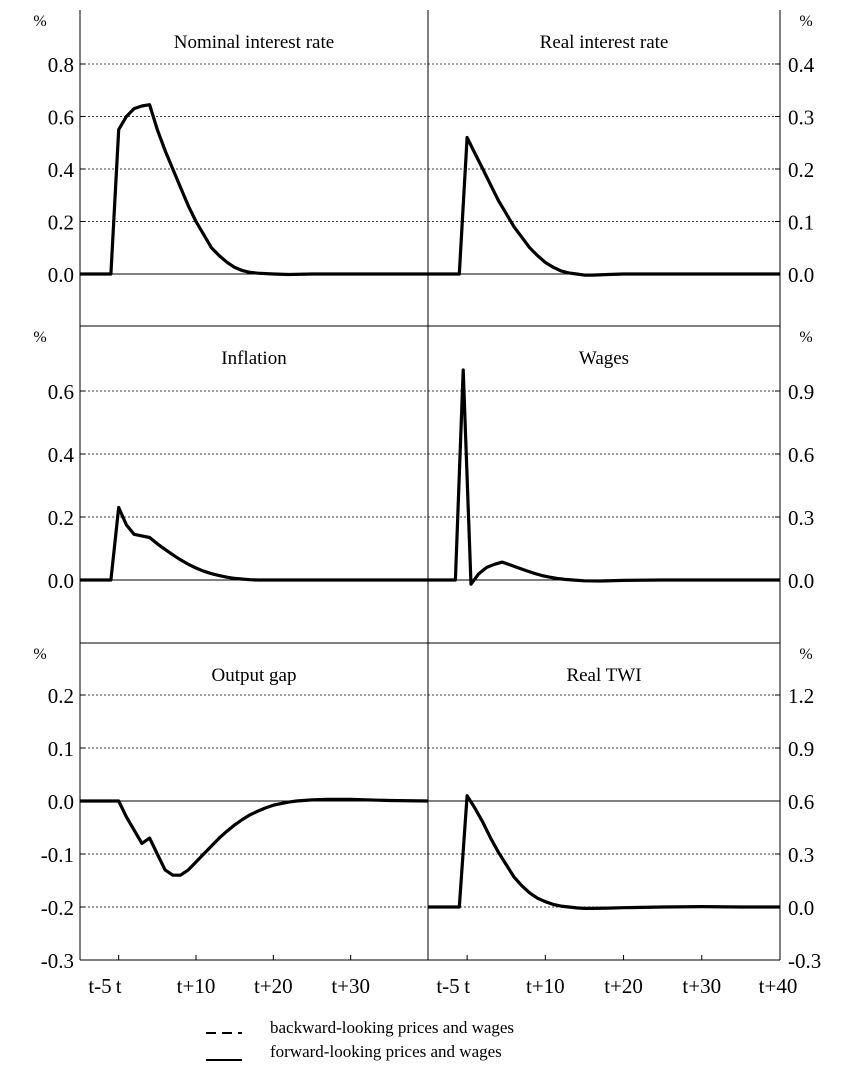 The width and height of the screenshot is (846, 1088). Describe the element at coordinates (604, 477) in the screenshot. I see `wages-series-line` at that location.